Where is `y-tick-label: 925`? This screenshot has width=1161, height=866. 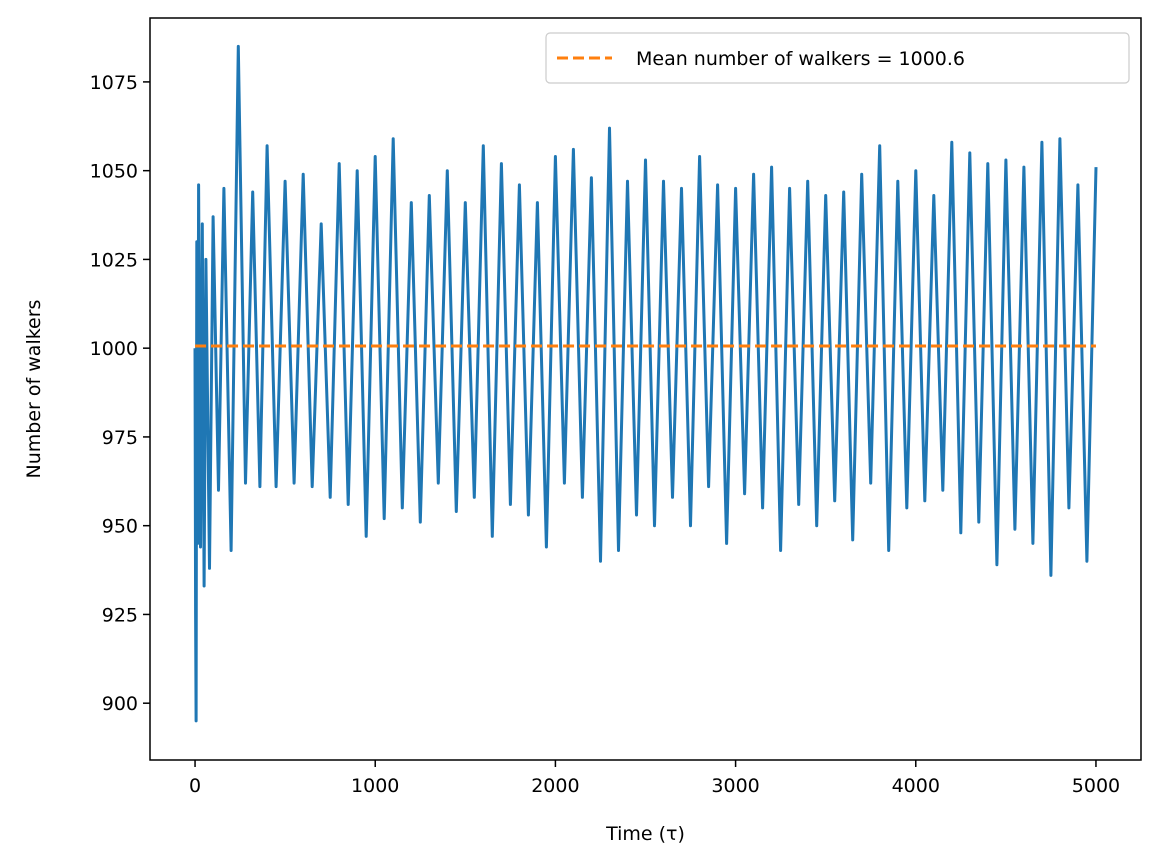 y-tick-label: 925 is located at coordinates (120, 615).